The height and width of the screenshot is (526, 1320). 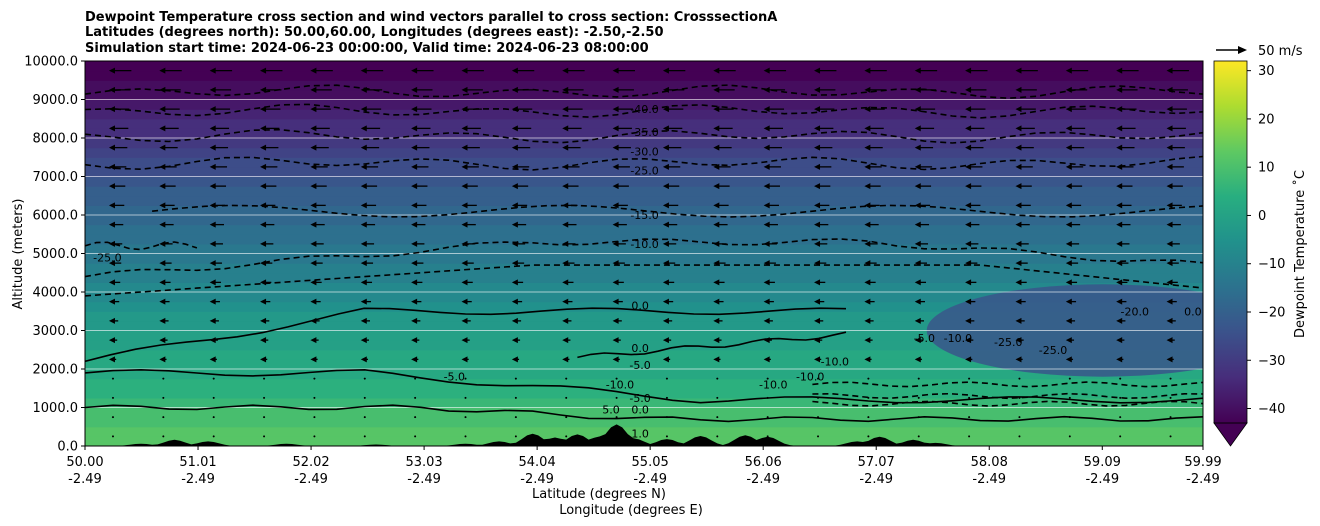 What do you see at coordinates (1134, 311) in the screenshot?
I see `contour-label: -20.0` at bounding box center [1134, 311].